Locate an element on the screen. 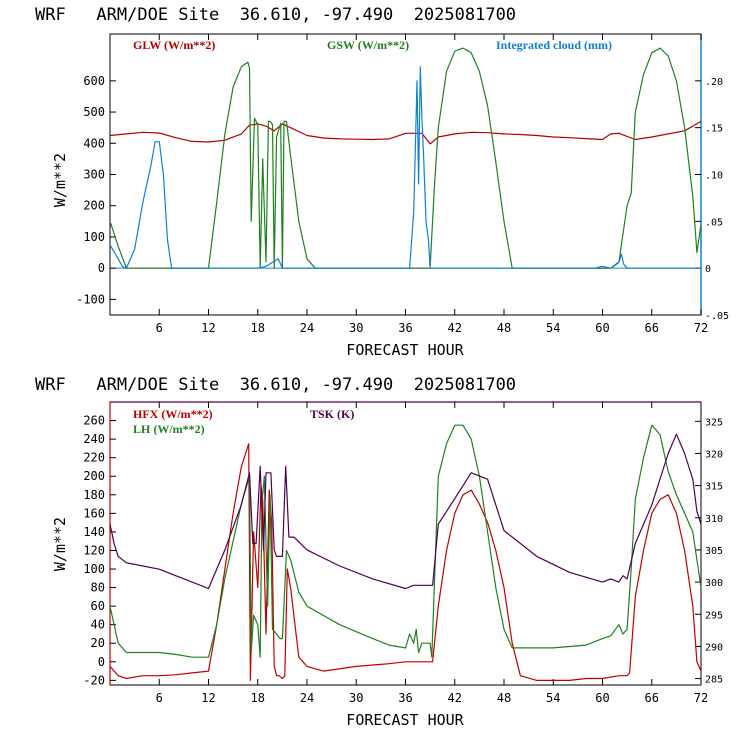 Image resolution: width=740 pixels, height=740 pixels. bottom-y-tick-label: 160 is located at coordinates (94, 513).